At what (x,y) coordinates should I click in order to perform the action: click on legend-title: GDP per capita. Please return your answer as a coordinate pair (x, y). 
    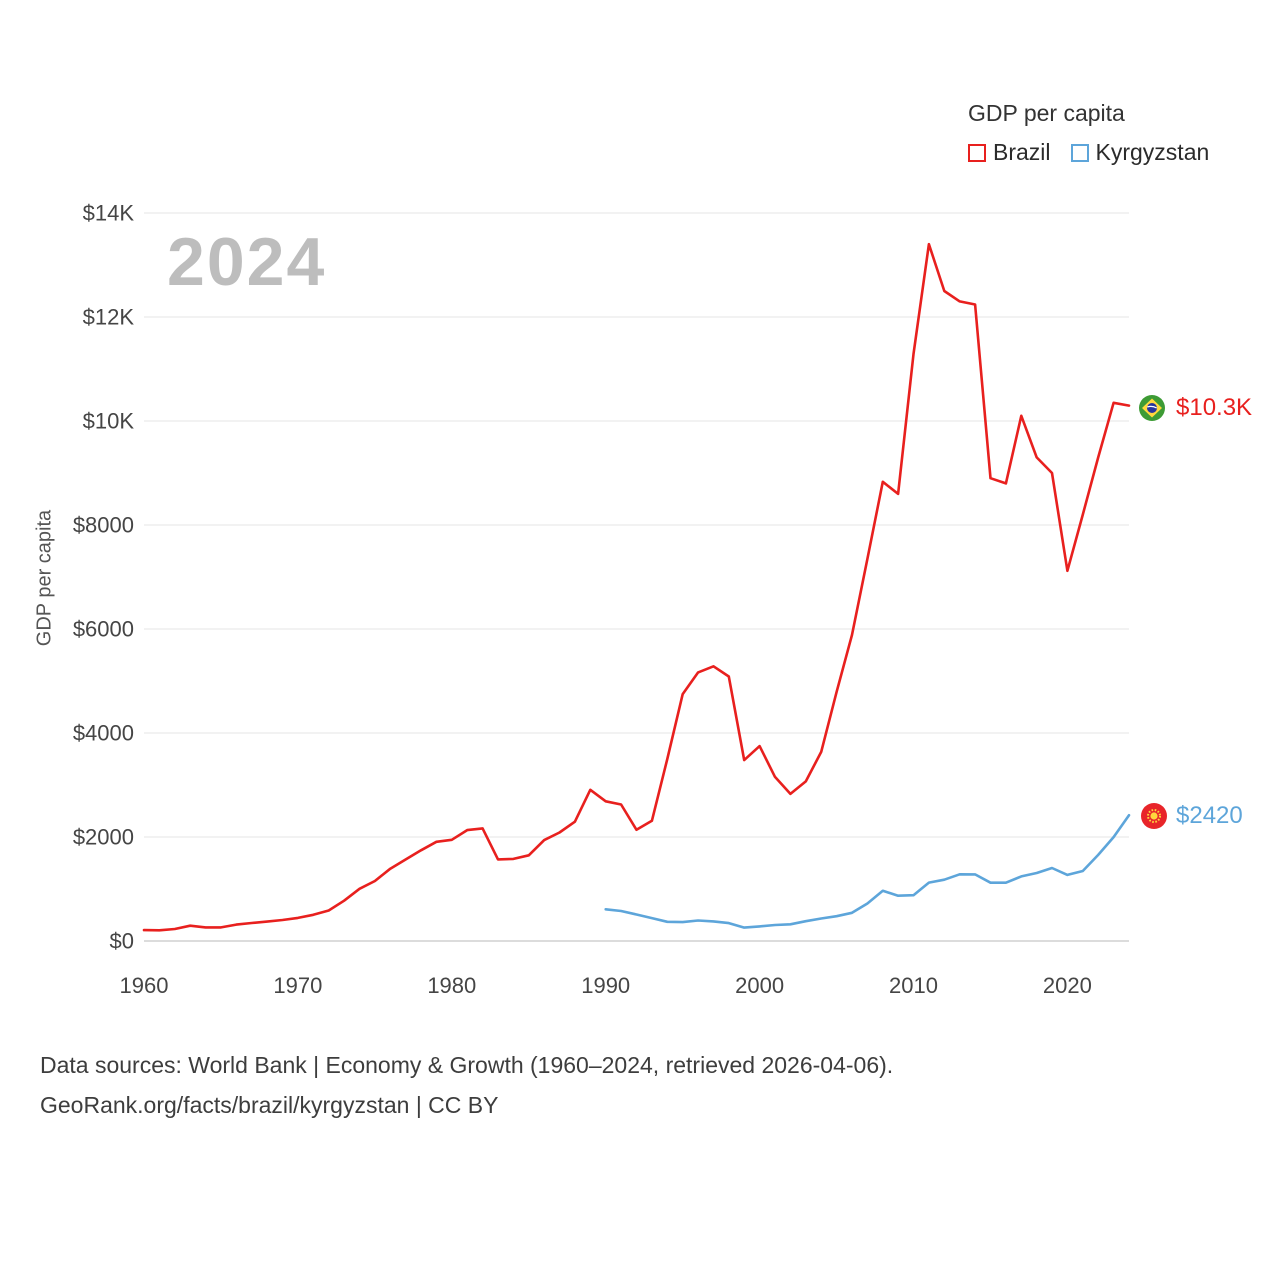
    Looking at the image, I should click on (1046, 113).